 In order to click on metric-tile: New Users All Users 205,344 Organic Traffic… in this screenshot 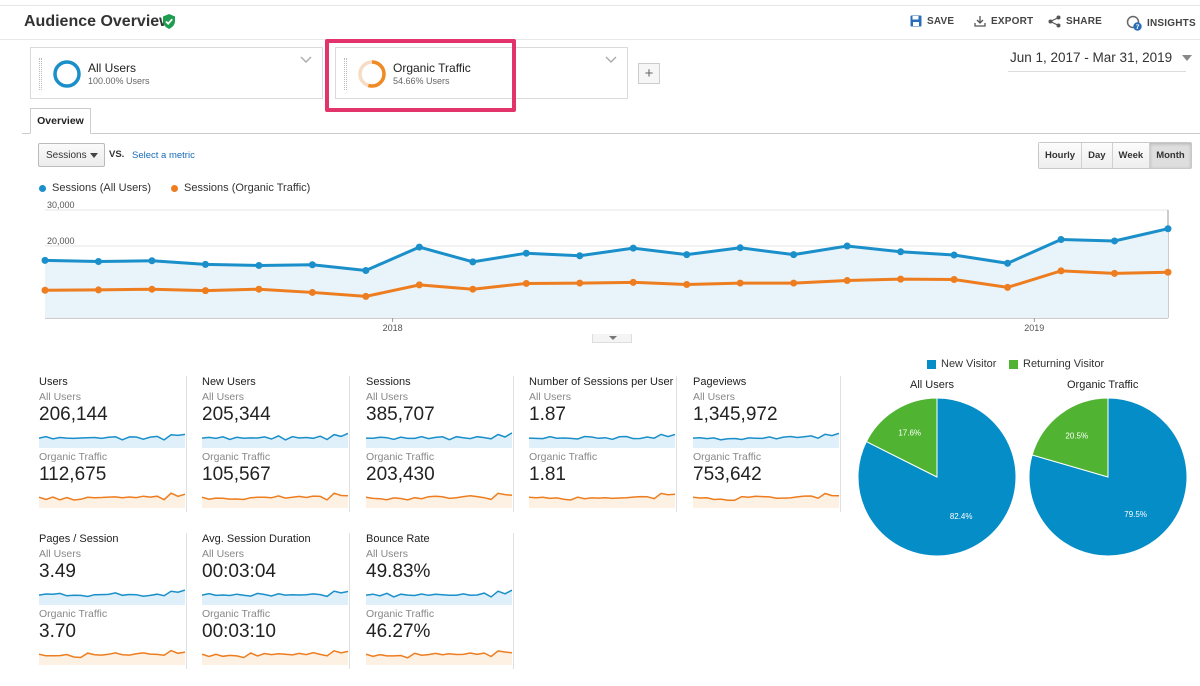, I will do `click(276, 444)`.